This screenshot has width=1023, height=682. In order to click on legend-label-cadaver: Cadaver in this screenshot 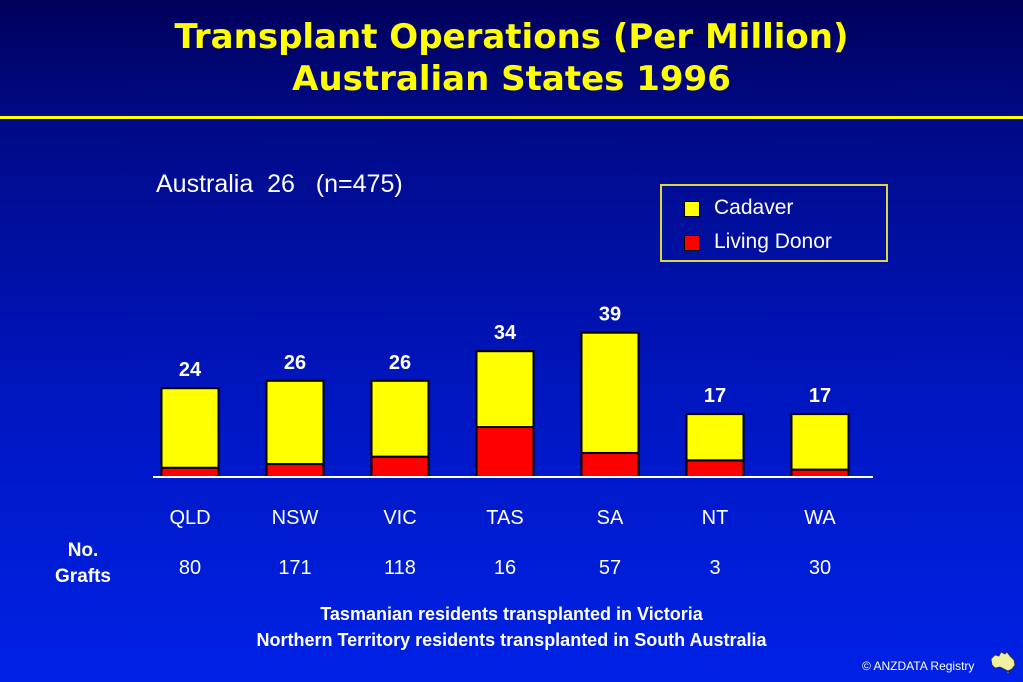, I will do `click(754, 207)`.